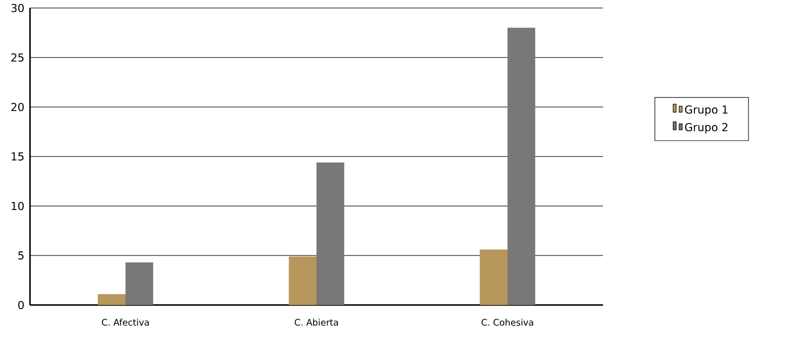  Describe the element at coordinates (17, 8) in the screenshot. I see `y-tick-label: 30` at that location.